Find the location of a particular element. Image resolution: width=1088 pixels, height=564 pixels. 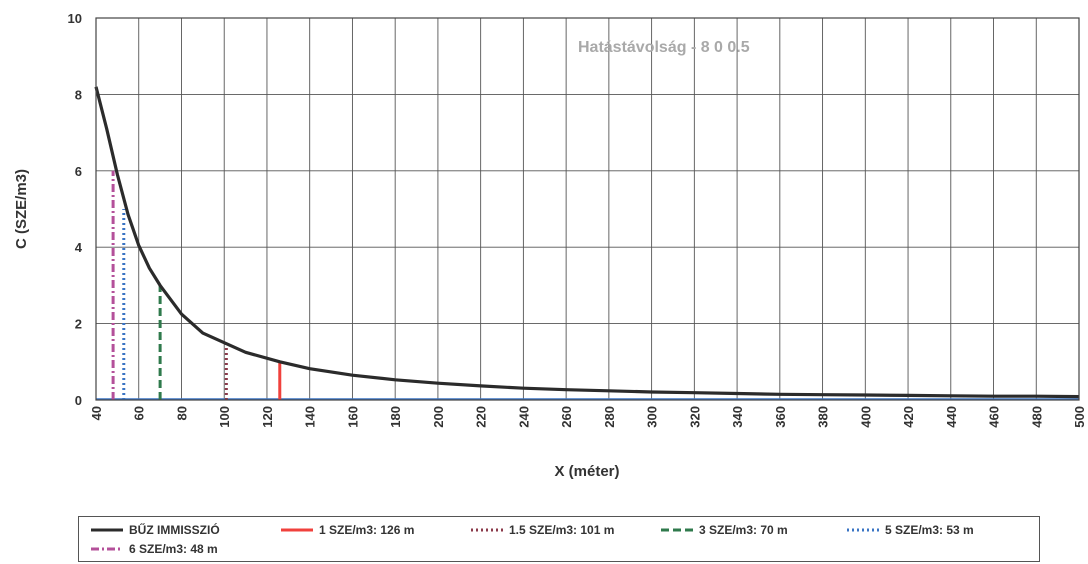

x-tick-label: 320 is located at coordinates (694, 417).